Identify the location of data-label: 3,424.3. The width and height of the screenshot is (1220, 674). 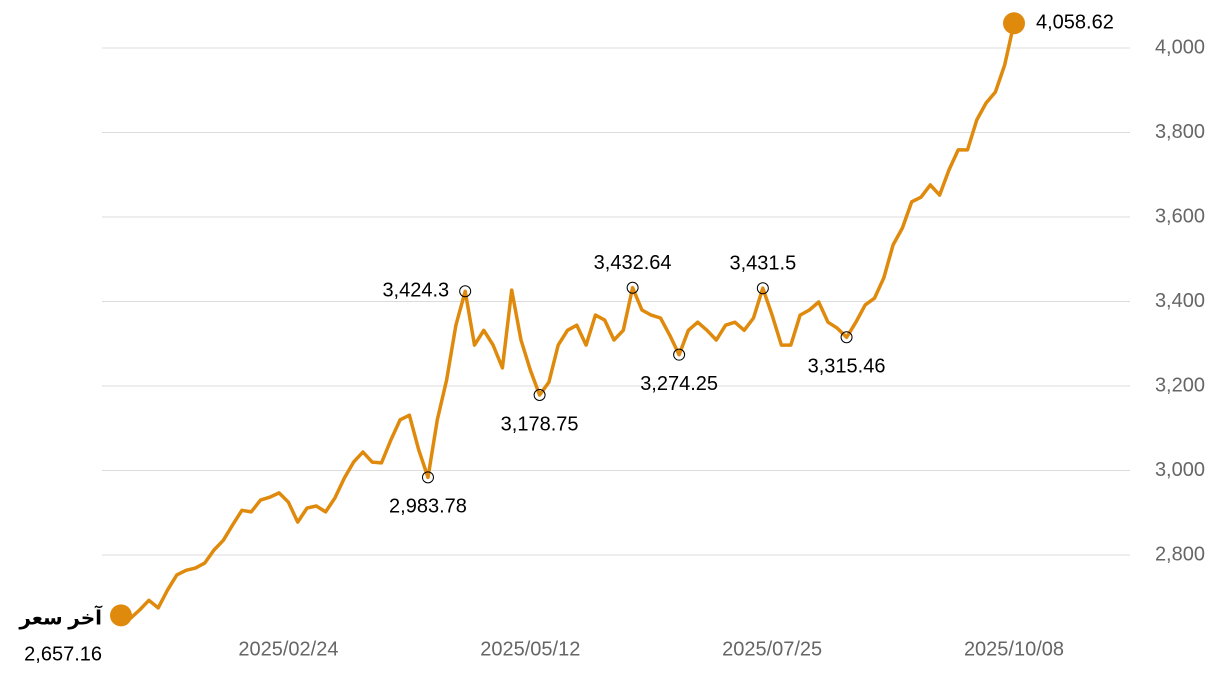
(415, 291).